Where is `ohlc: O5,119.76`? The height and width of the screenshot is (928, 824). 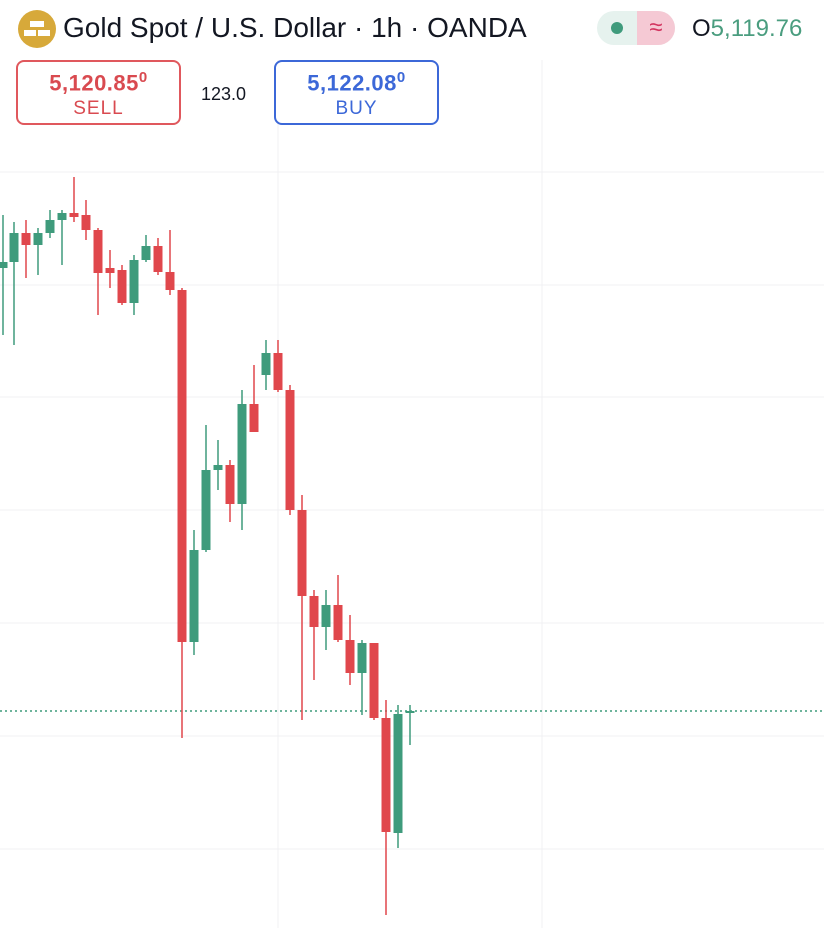 ohlc: O5,119.76 is located at coordinates (747, 29).